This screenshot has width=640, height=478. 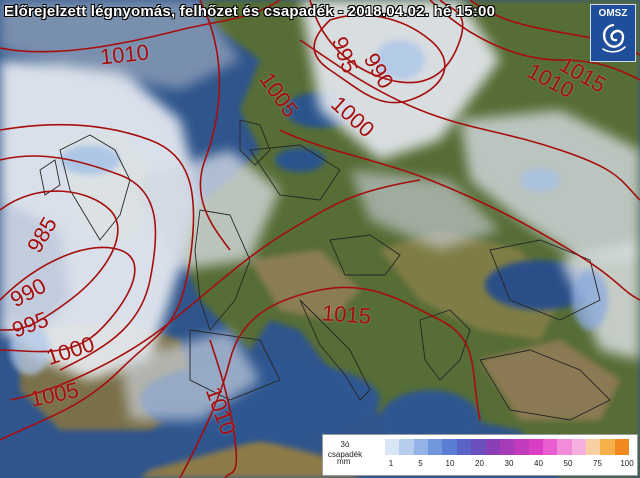 I want to click on legend-ticks: 1 5 10 20 30 40 50 75 100, so click(x=510, y=465).